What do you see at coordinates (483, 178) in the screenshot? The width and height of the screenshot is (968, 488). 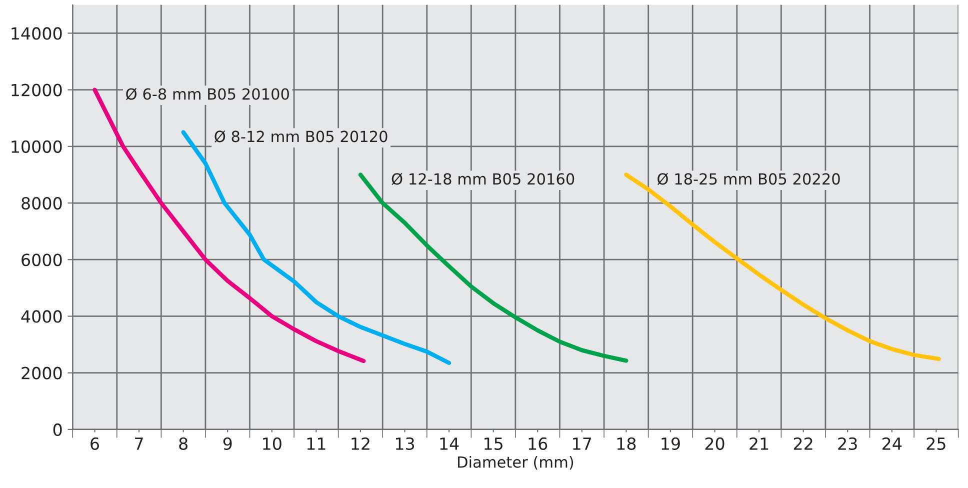 I see `series-label: Ø 12-18 mm B05 20160` at bounding box center [483, 178].